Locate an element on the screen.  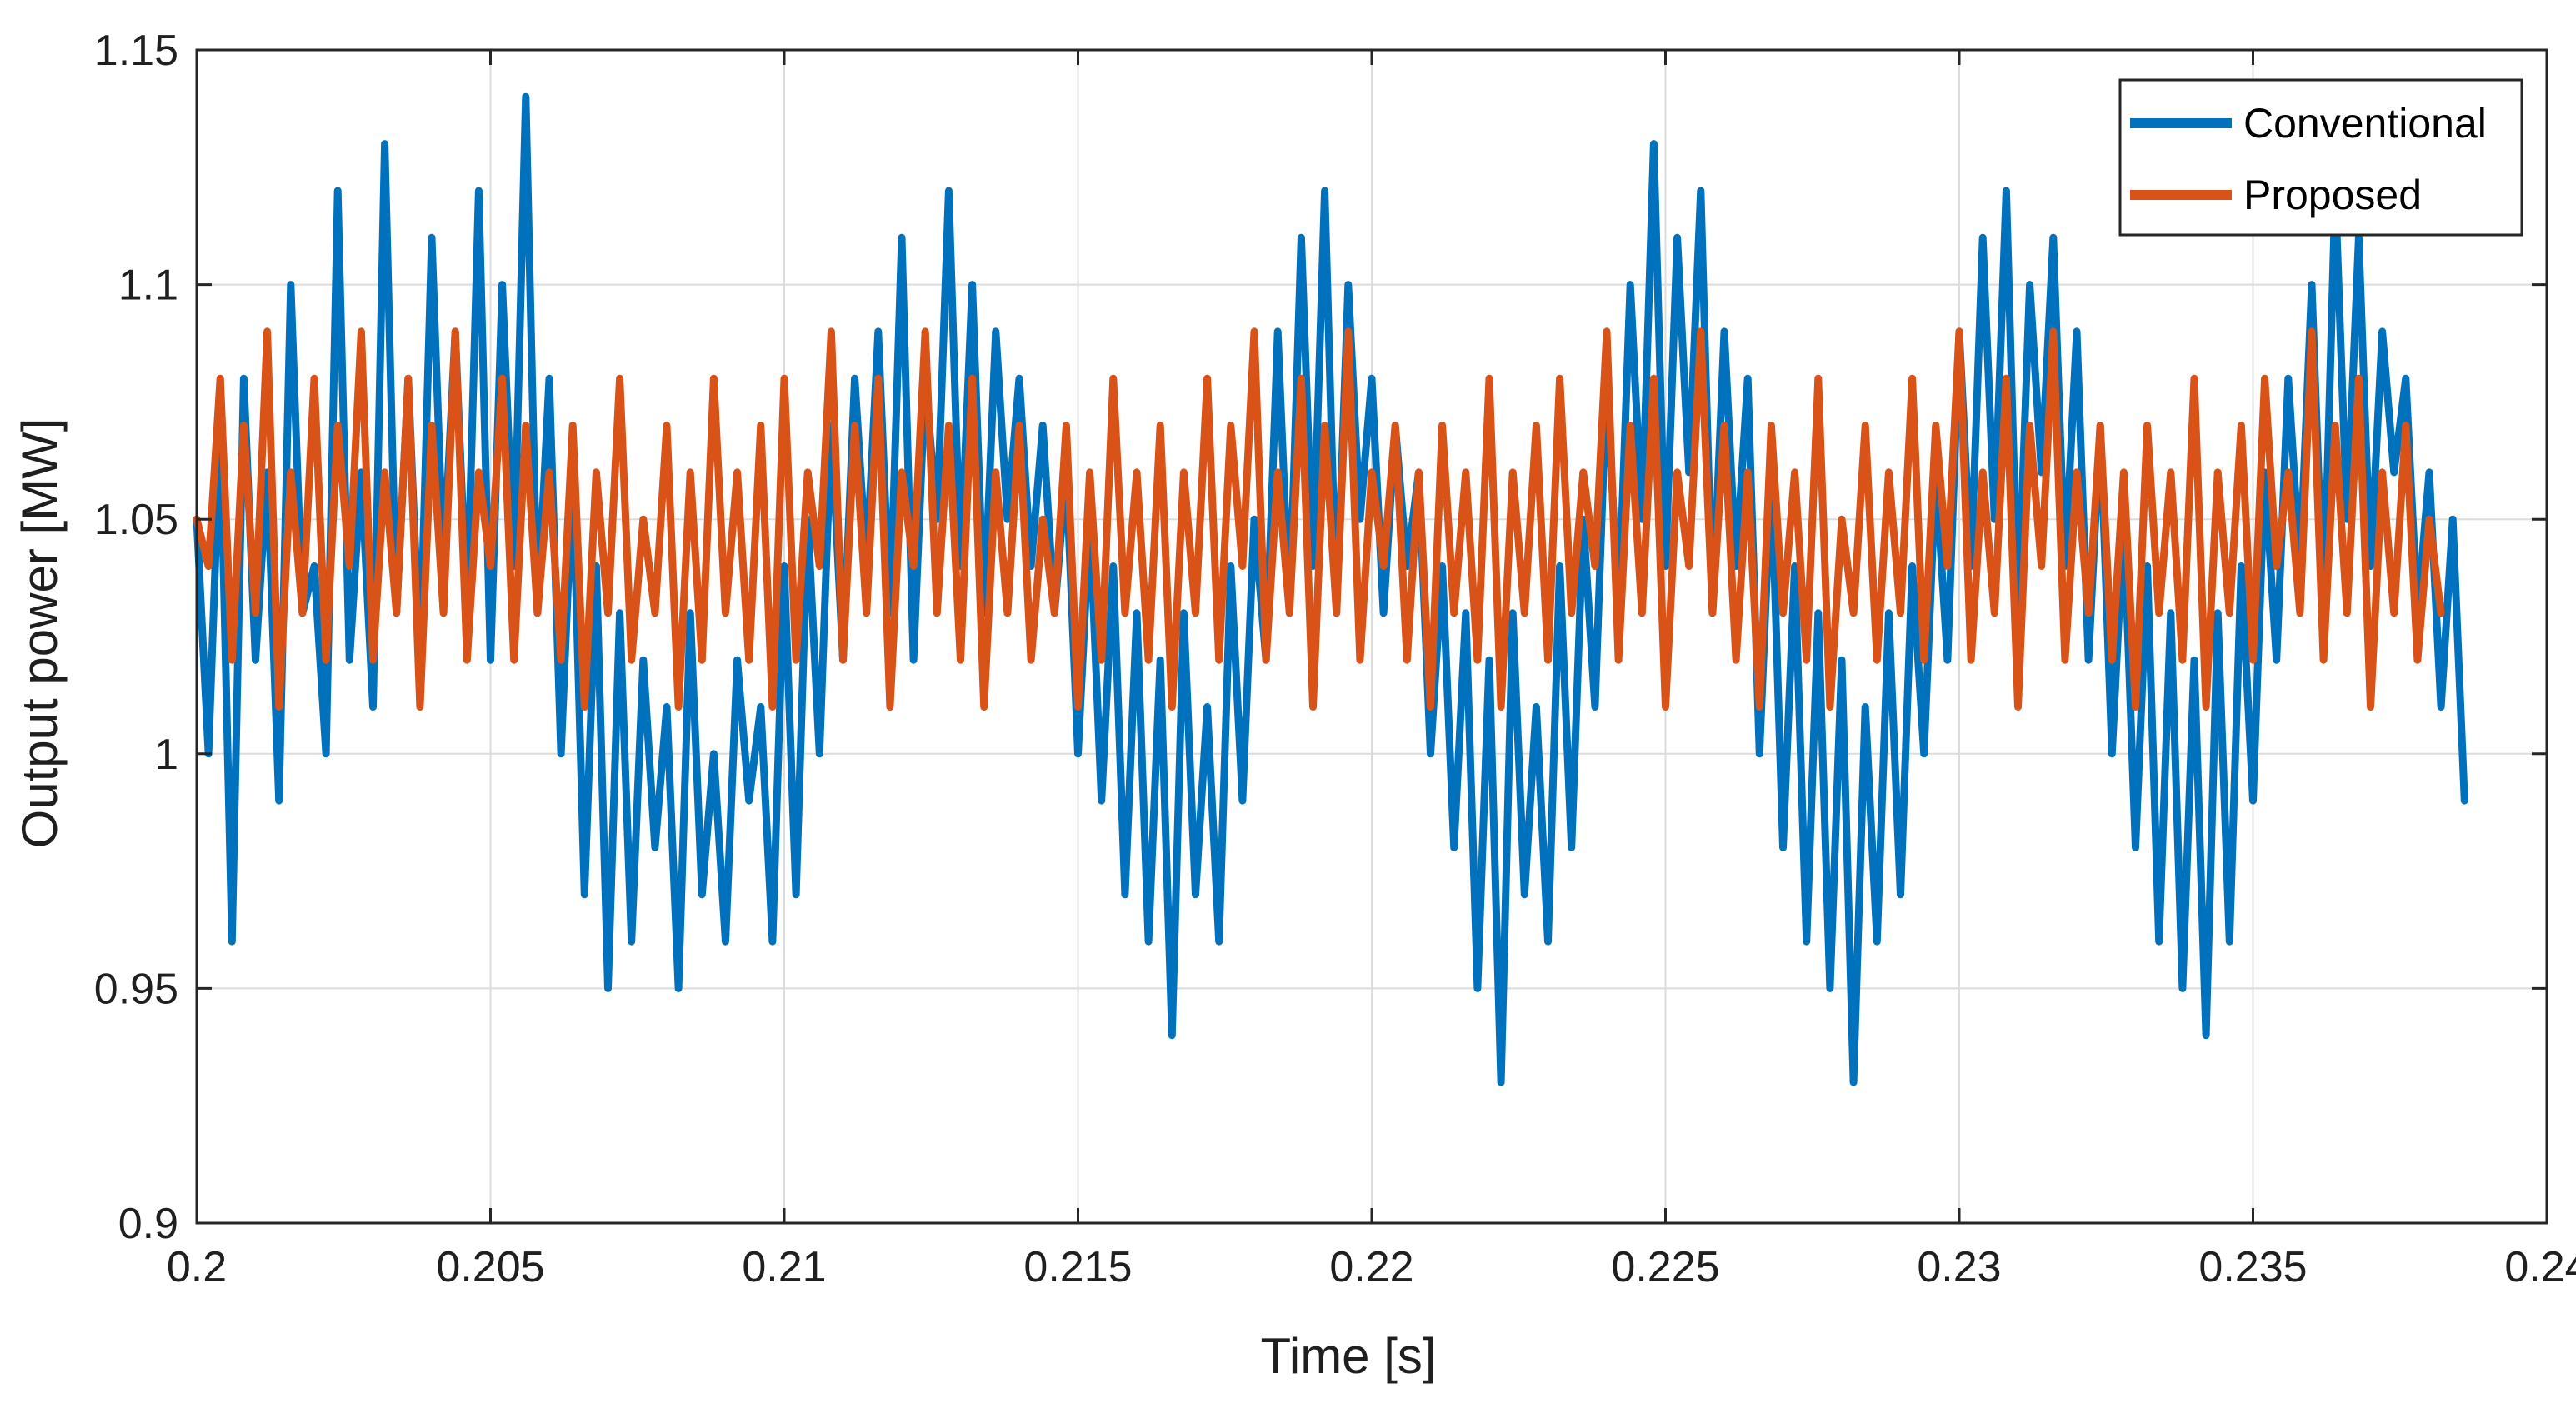
x-tick-label: 0.235 is located at coordinates (2252, 1267).